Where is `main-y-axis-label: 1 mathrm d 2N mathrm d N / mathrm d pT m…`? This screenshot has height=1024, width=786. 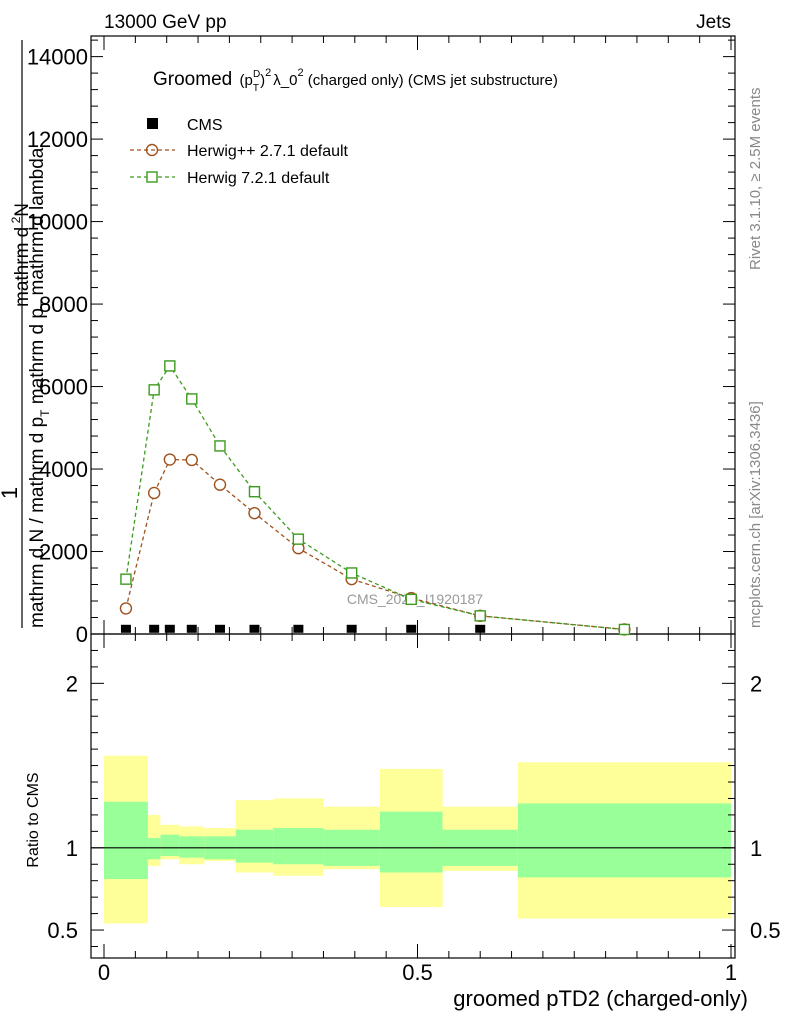
main-y-axis-label: 1 mathrm d 2N mathrm d N / mathrm d pT m… is located at coordinates (26, 334).